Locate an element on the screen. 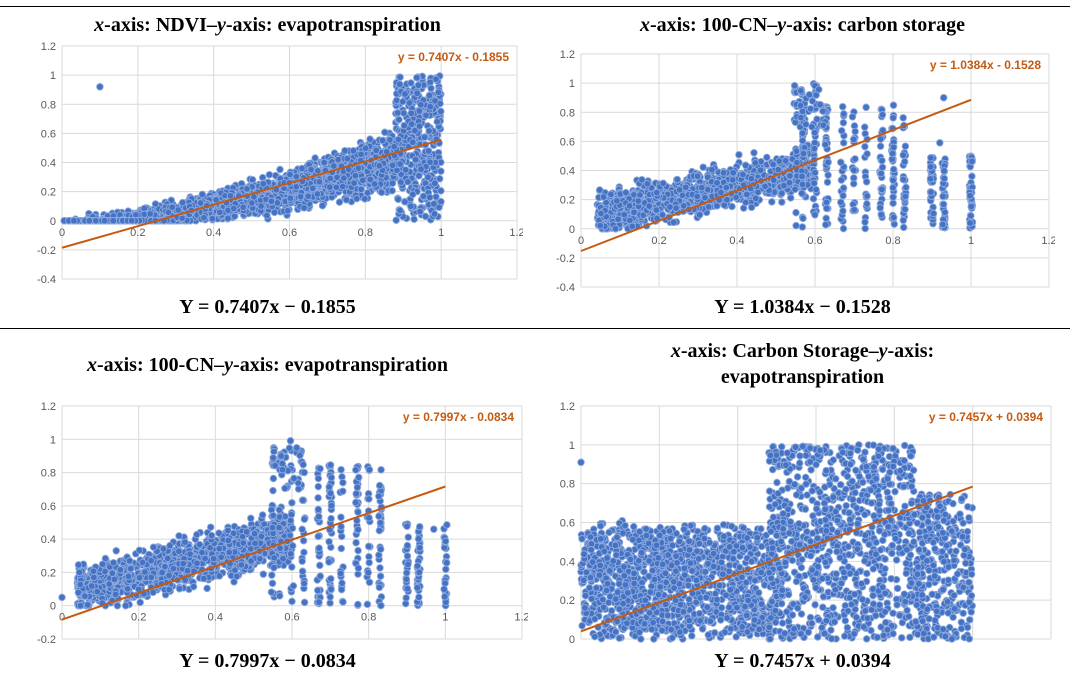 The width and height of the screenshot is (1070, 681). trendline-equation-label: y = 0.7407x - 0.1855 is located at coordinates (453, 57).